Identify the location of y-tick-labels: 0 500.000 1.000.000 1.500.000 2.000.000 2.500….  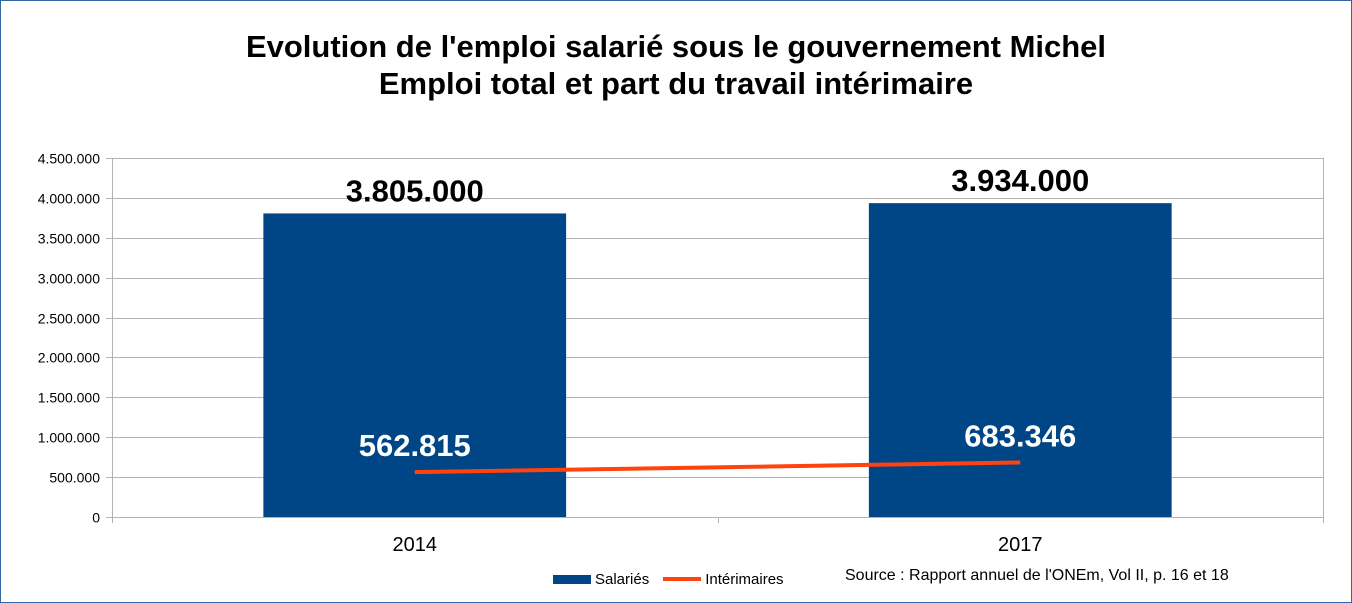
(69, 338).